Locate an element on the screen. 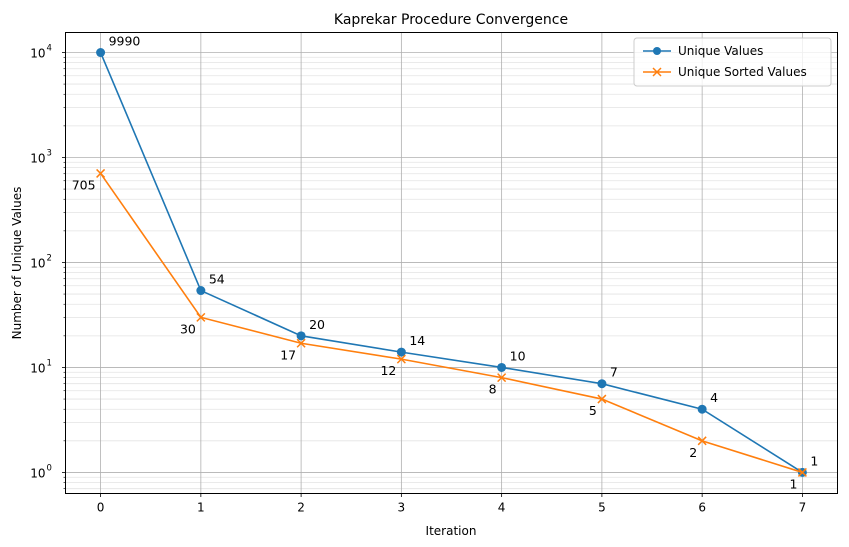 Image resolution: width=849 pixels, height=547 pixels. y-tick-exponent: 1 is located at coordinates (49, 363).